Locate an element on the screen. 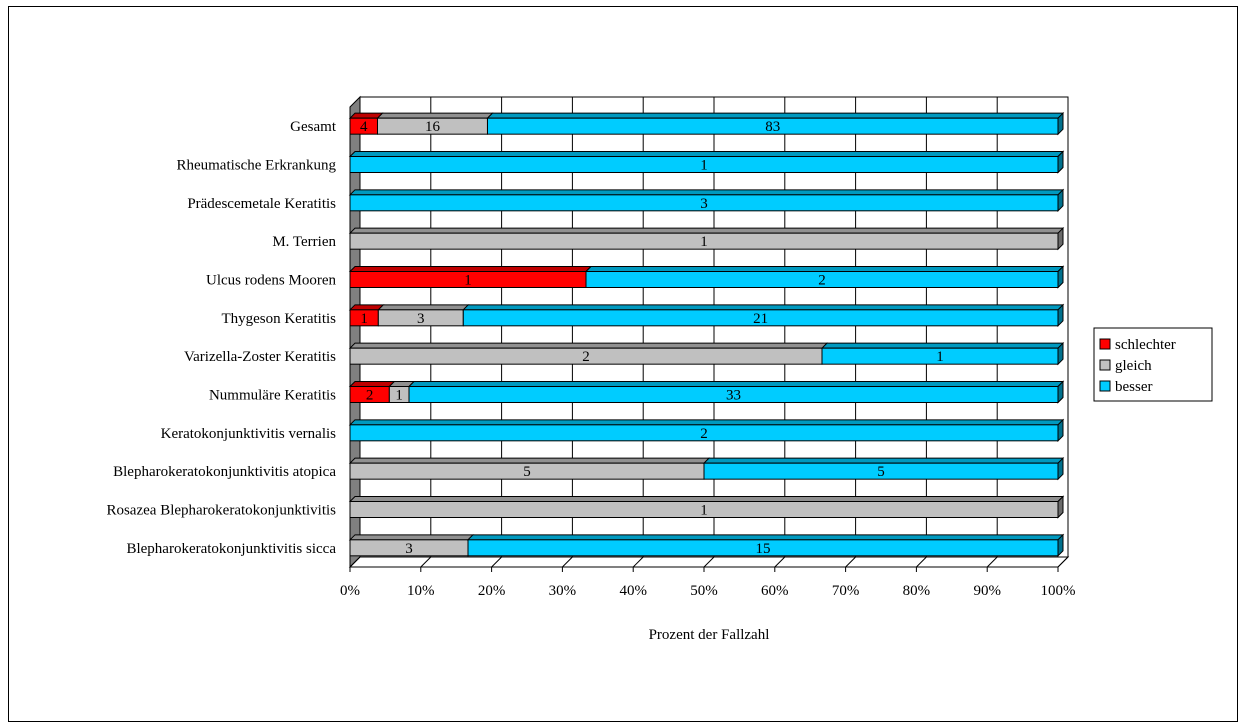  category-label: Gesamt is located at coordinates (313, 127).